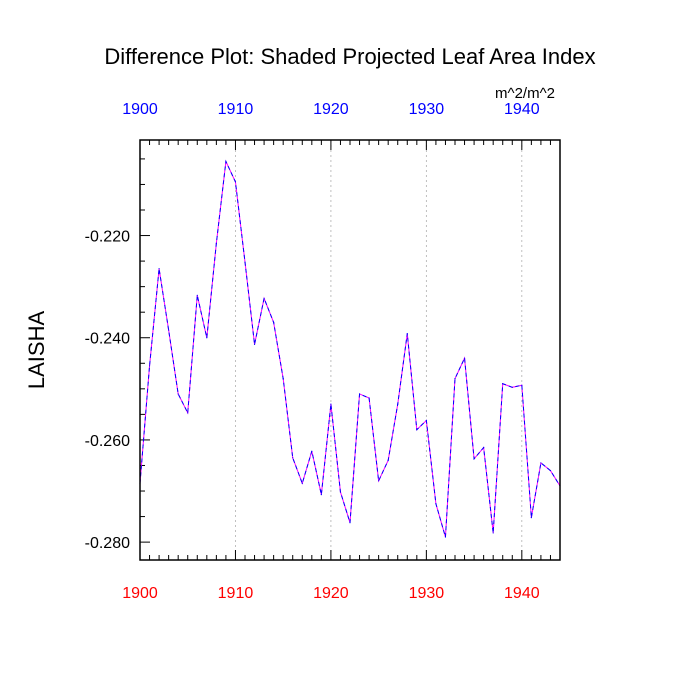 Image resolution: width=700 pixels, height=700 pixels. Describe the element at coordinates (236, 109) in the screenshot. I see `x-tick-label-top: 1910` at that location.